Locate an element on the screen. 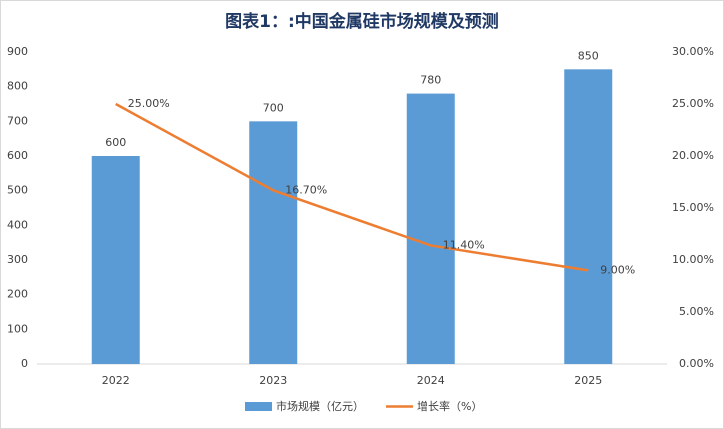  y2-tick-label: 25.00% is located at coordinates (693, 103).